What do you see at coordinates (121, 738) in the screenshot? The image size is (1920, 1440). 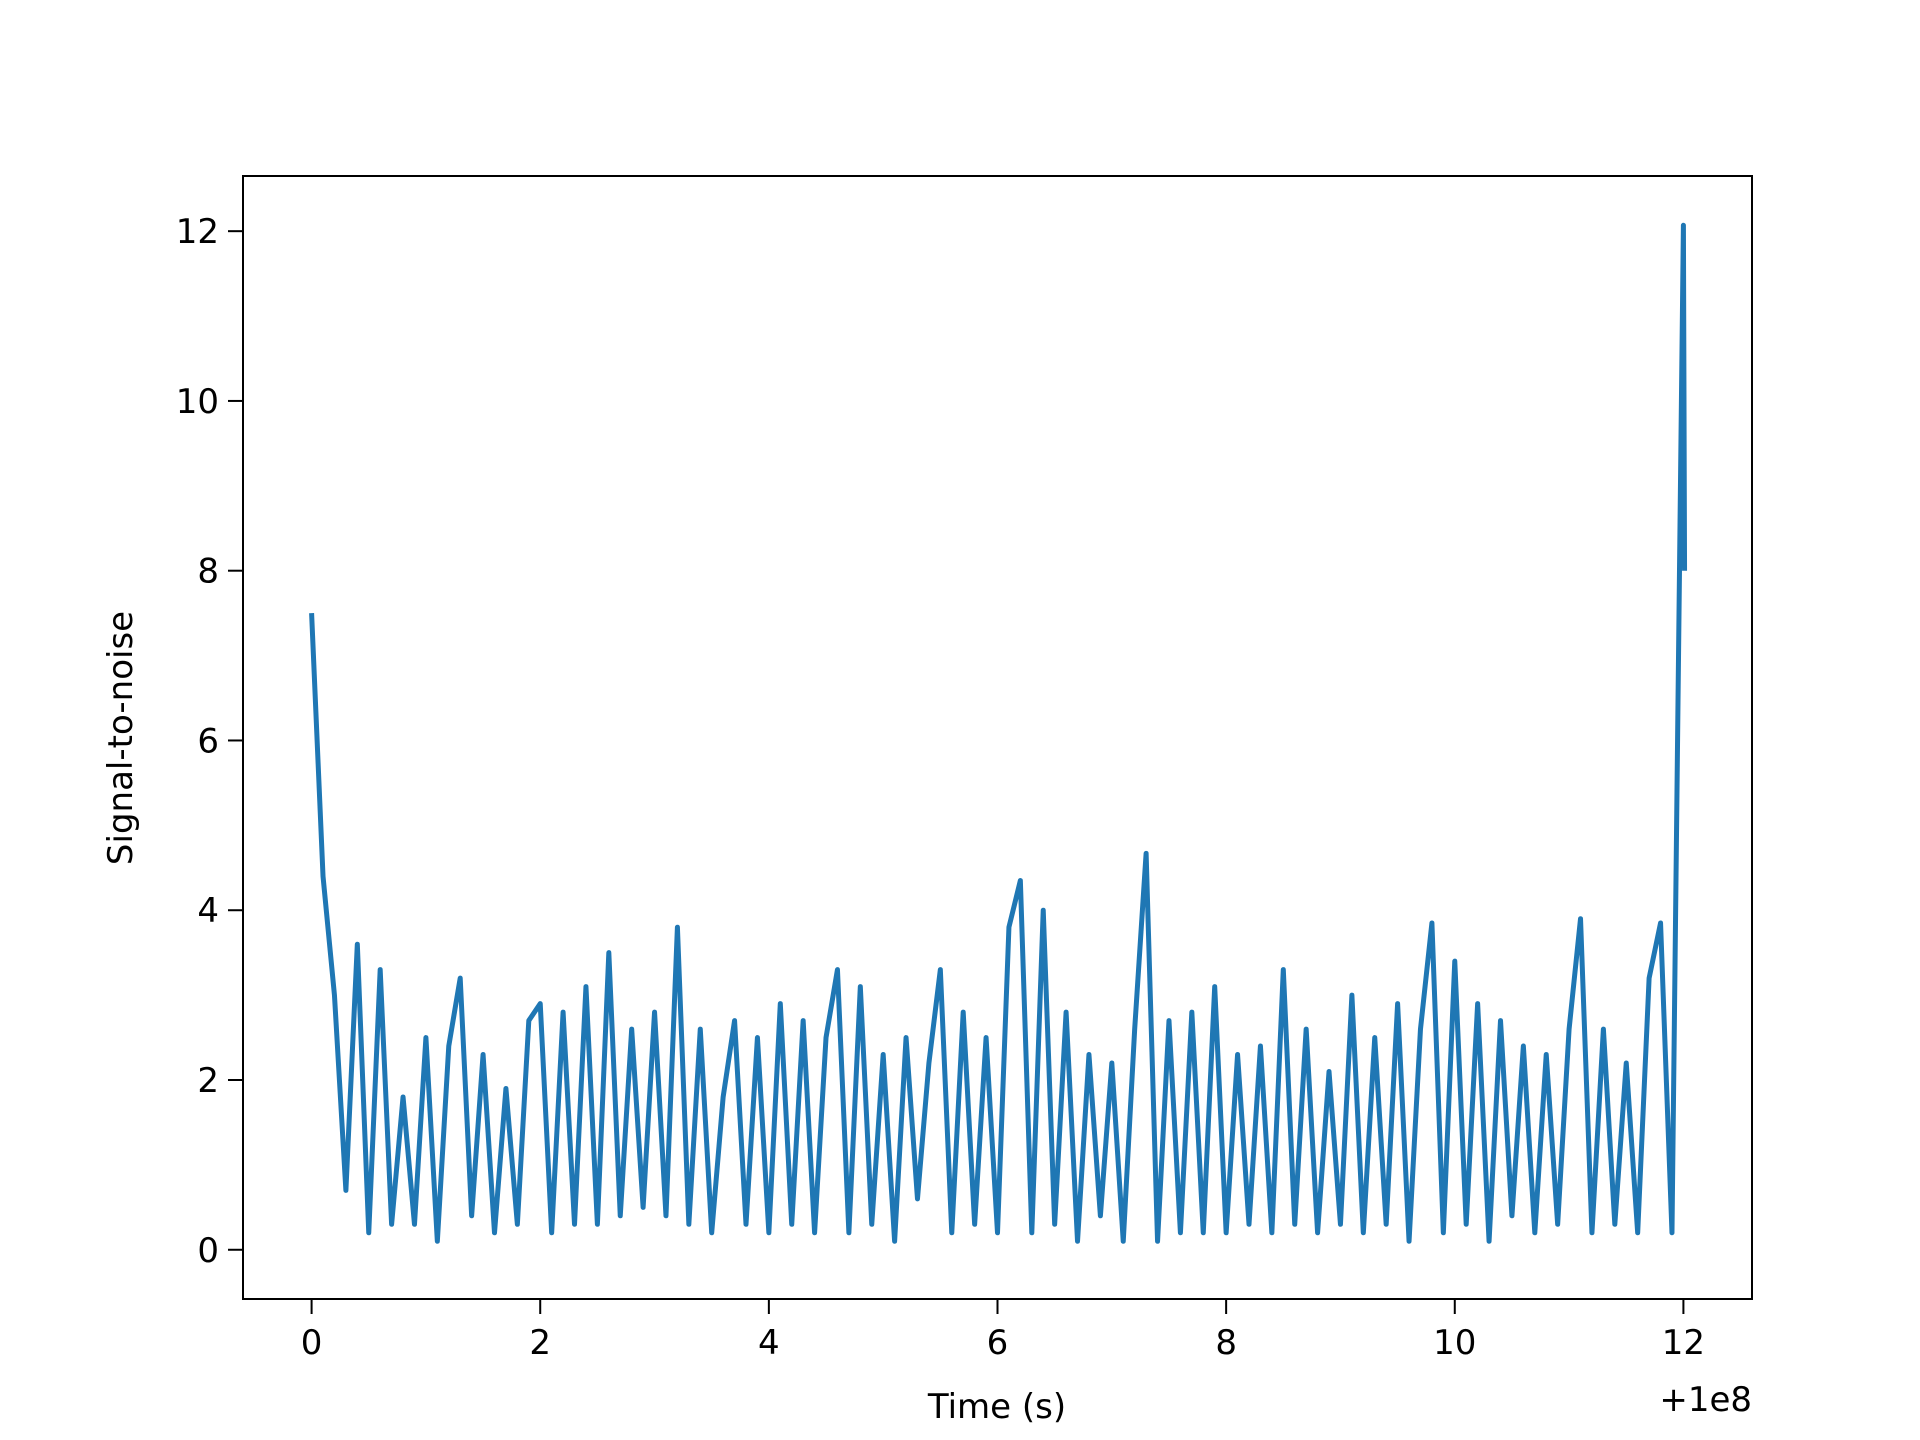 I see `y-axis-label: Signal-to-noise` at bounding box center [121, 738].